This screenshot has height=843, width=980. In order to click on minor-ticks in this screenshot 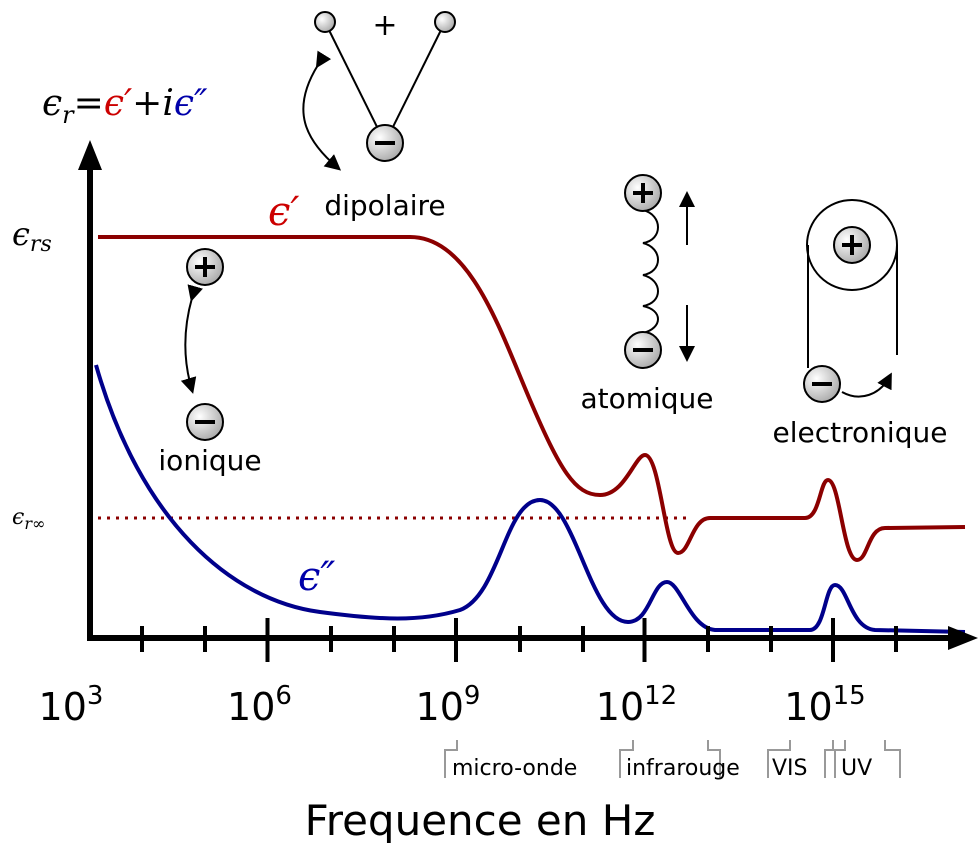, I will do `click(519, 639)`.